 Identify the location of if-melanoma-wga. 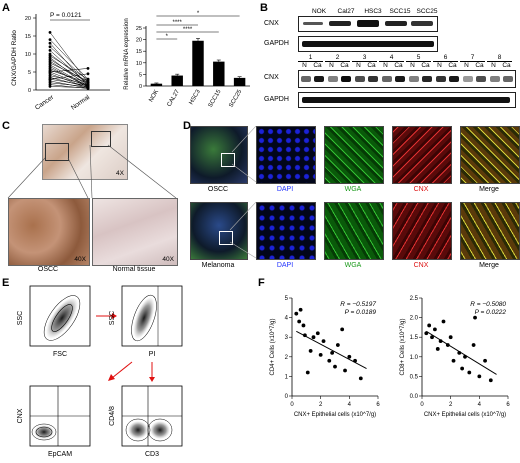
(354, 231).